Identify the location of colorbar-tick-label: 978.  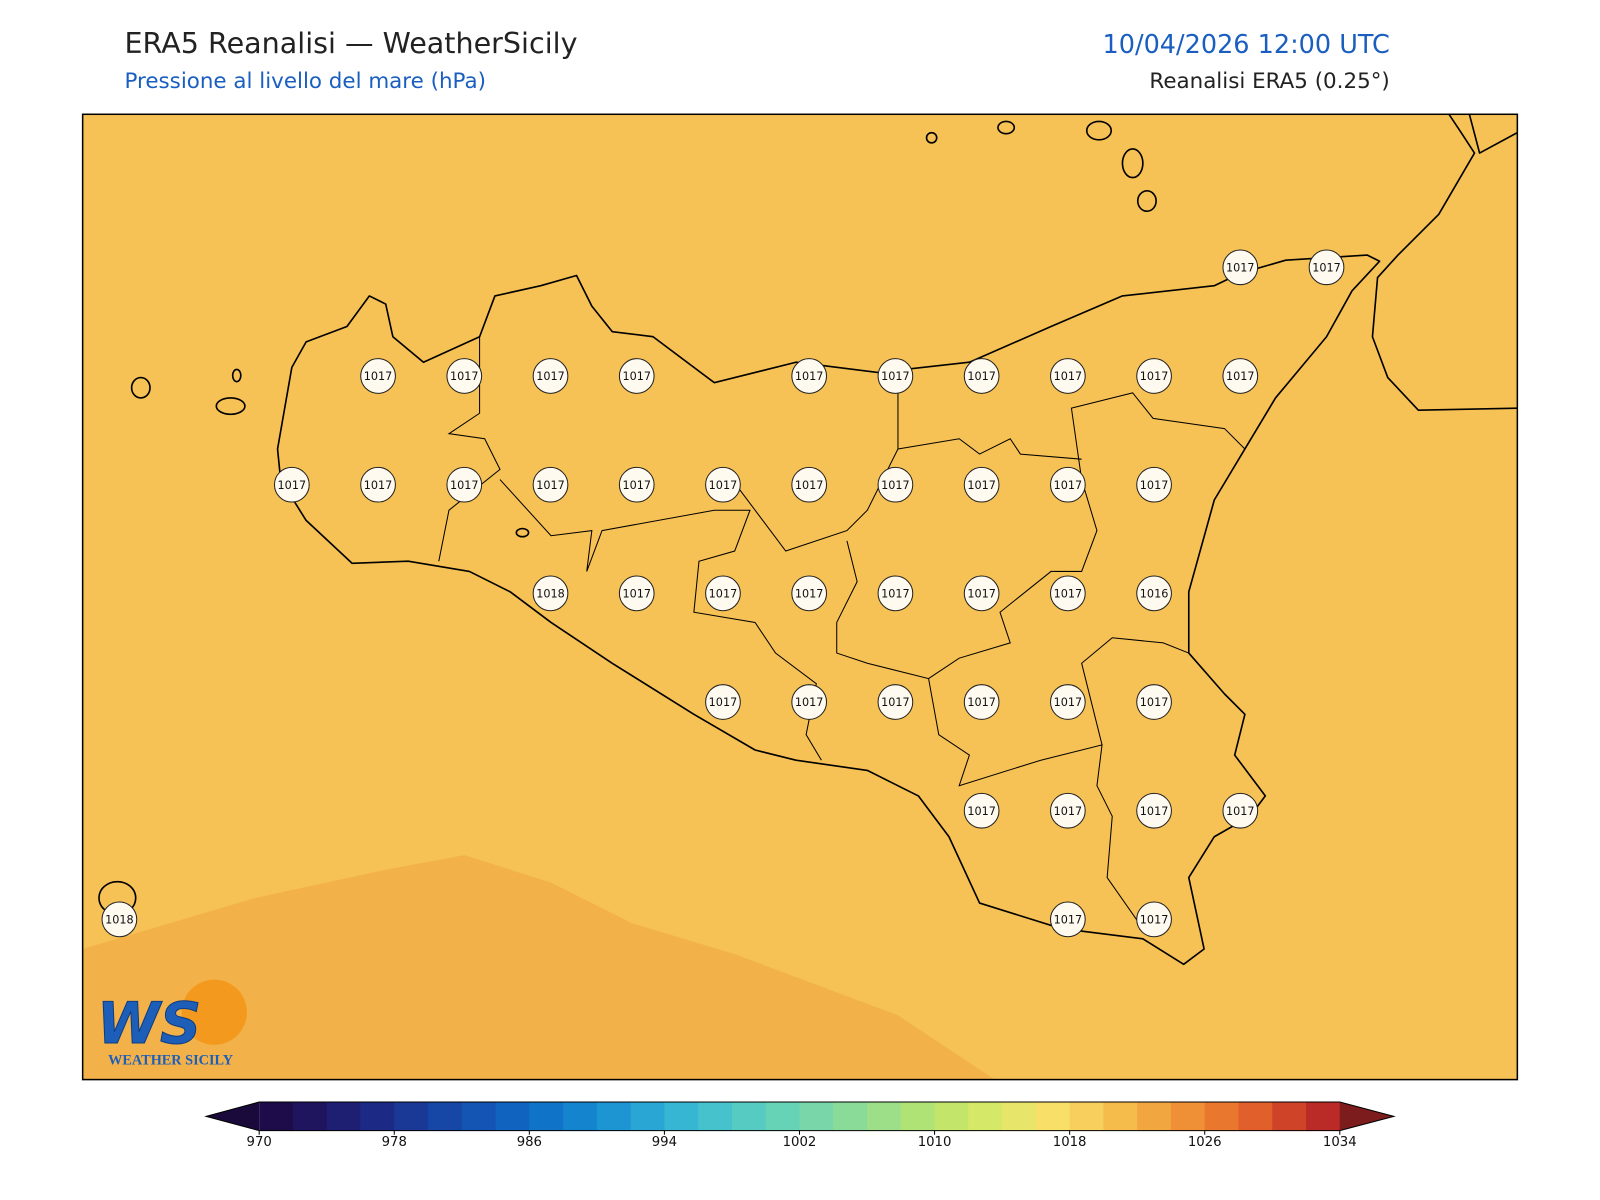
(394, 1142).